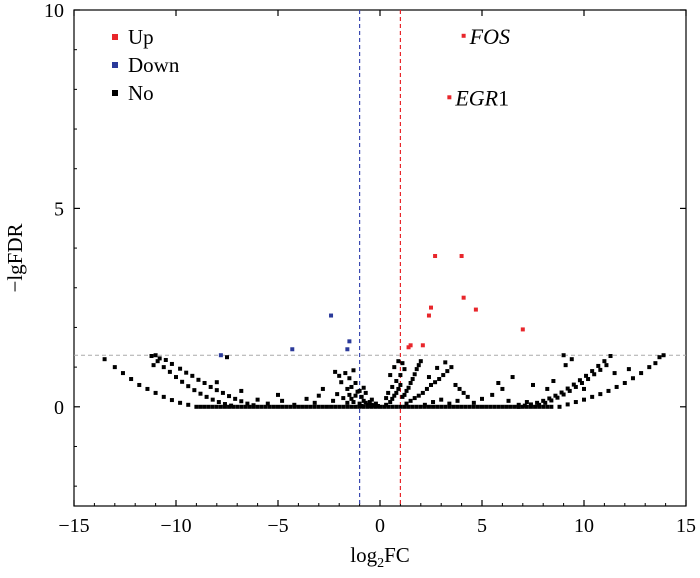 The width and height of the screenshot is (700, 578). I want to click on point-down, so click(349, 341).